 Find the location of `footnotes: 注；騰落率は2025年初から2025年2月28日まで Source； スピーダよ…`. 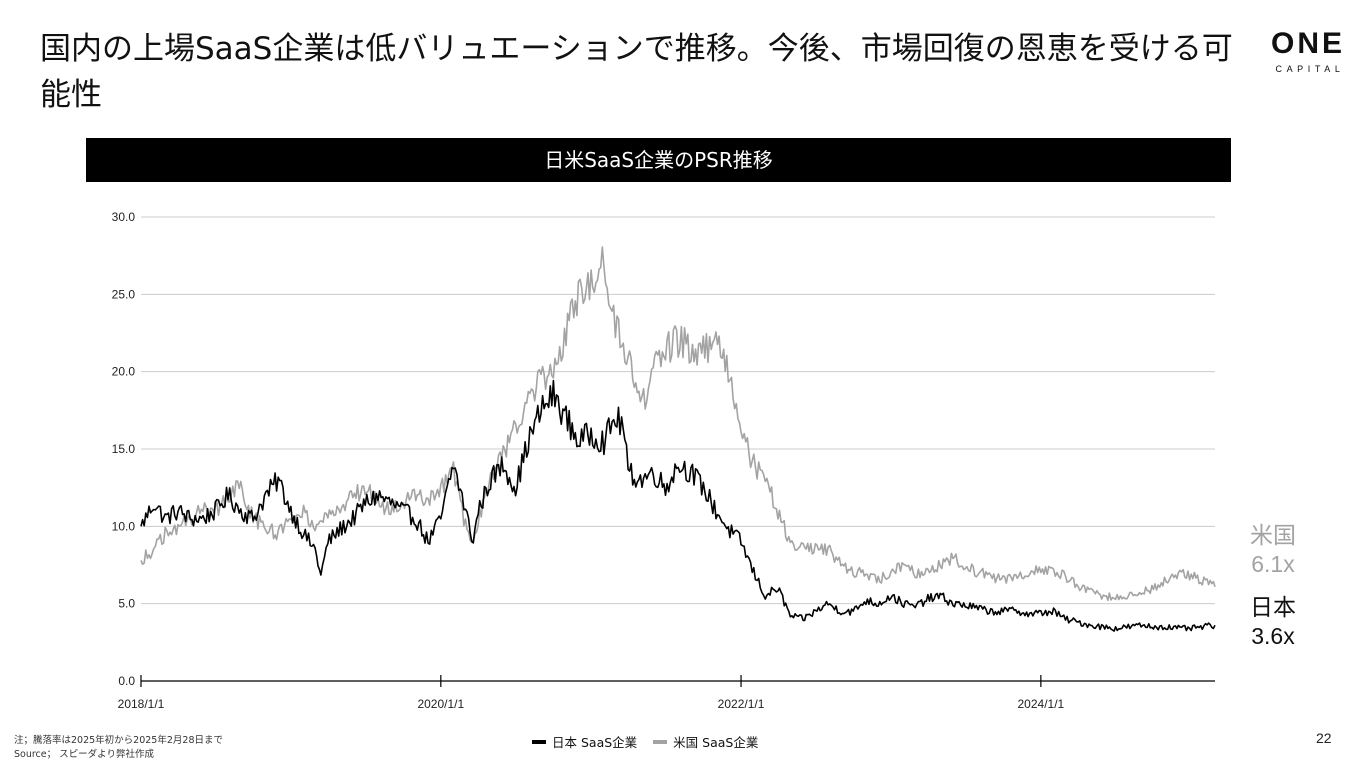

footnotes: 注；騰落率は2025年初から2025年2月28日まで Source； スピーダよ… is located at coordinates (118, 748).